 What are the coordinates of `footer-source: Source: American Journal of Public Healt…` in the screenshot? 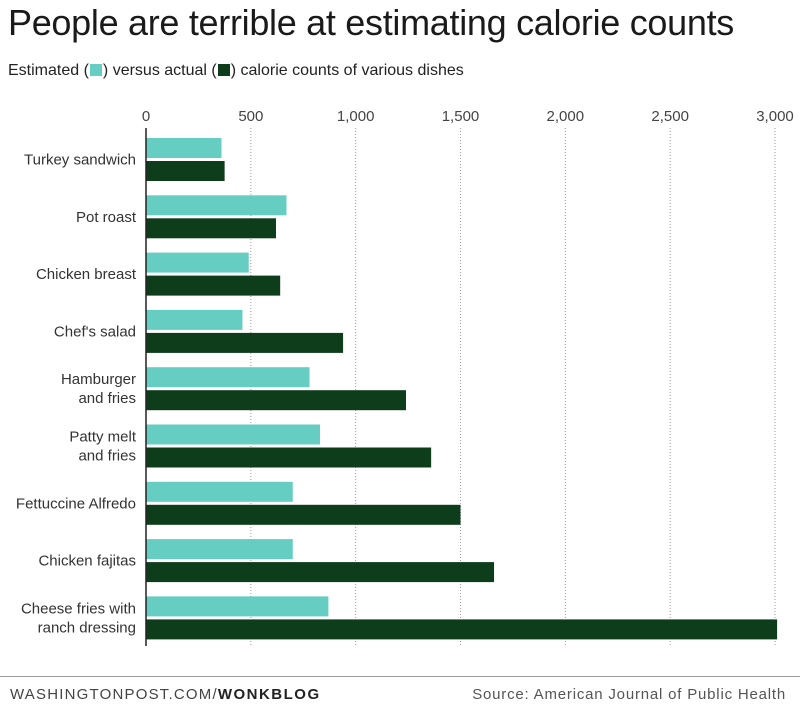 It's located at (629, 694).